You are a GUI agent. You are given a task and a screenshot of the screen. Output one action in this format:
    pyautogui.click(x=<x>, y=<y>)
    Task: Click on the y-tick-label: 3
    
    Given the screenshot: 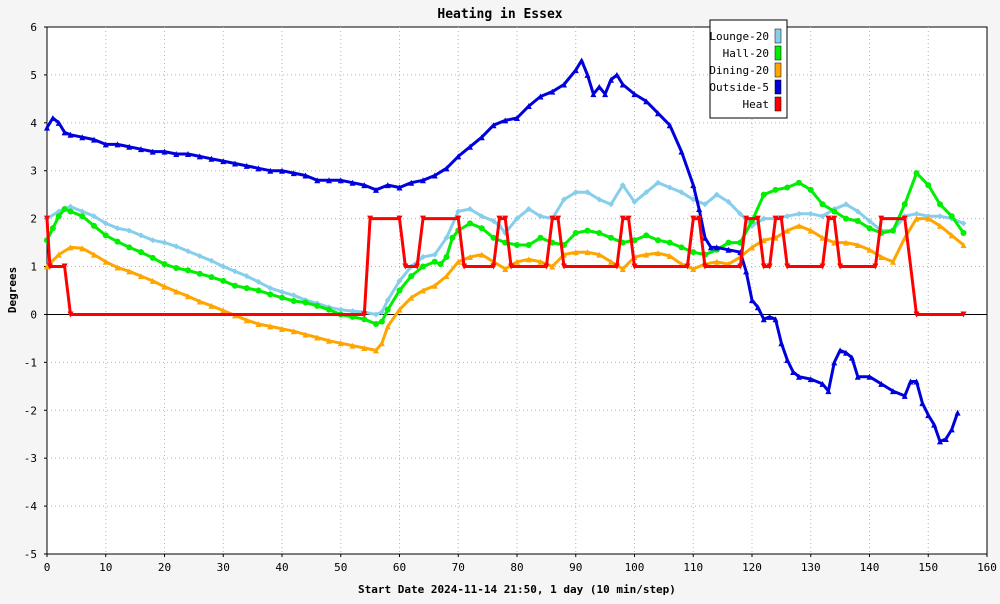 What is the action you would take?
    pyautogui.click(x=33, y=171)
    